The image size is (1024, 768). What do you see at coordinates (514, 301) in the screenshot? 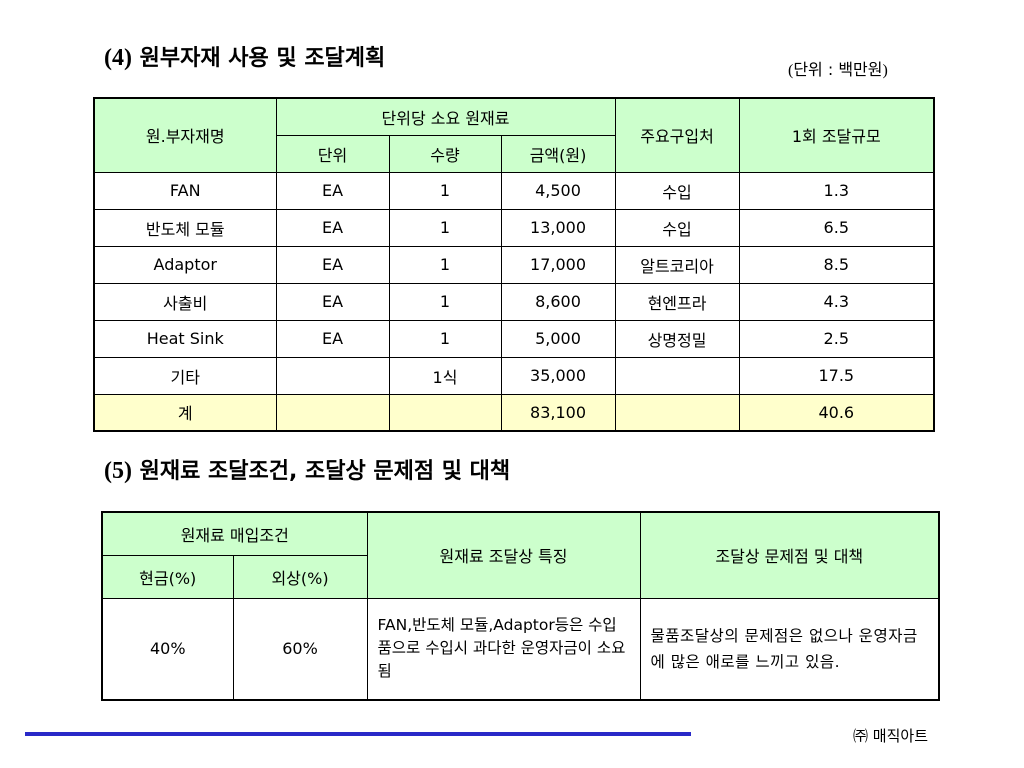
I see `table-row: 사출비 EA 1 8,600 현엔프라 4.3` at bounding box center [514, 301].